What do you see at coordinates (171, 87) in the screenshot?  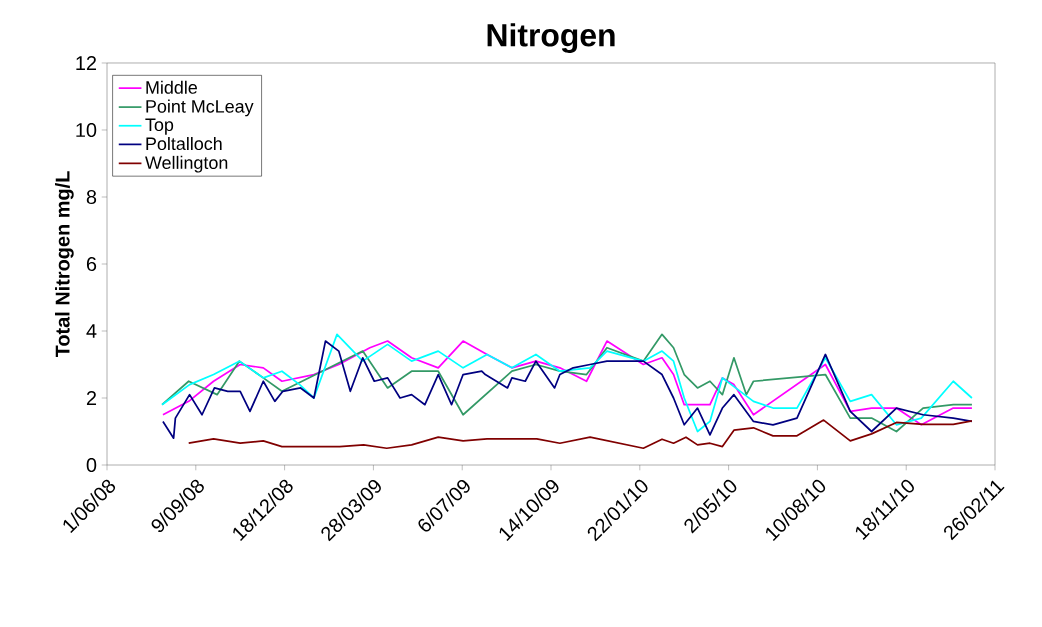 I see `legend-label: Middle` at bounding box center [171, 87].